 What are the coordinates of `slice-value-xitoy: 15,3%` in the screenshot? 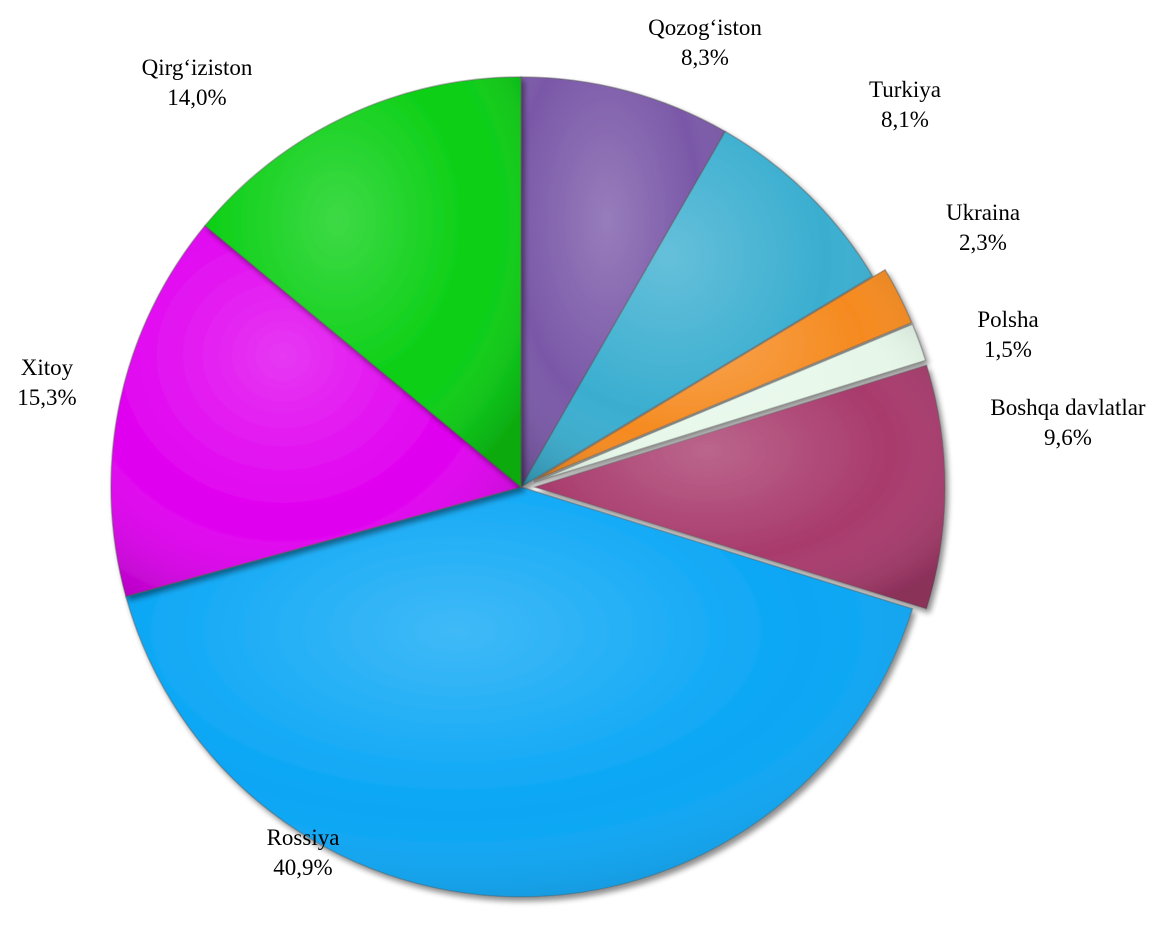 It's located at (46, 397).